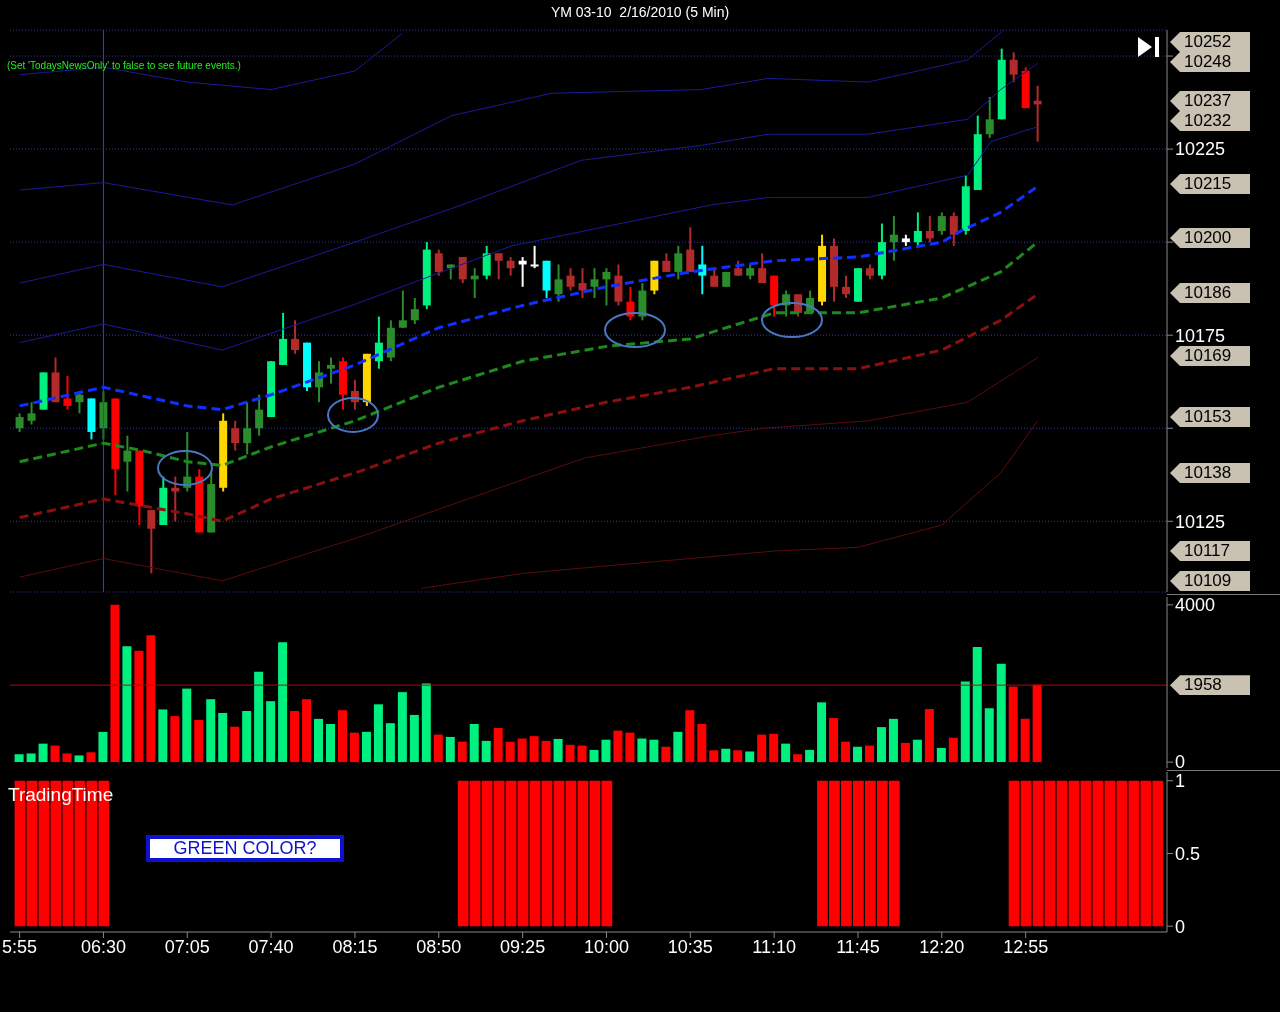 The image size is (1280, 1012). I want to click on text: 10215, so click(1210, 184).